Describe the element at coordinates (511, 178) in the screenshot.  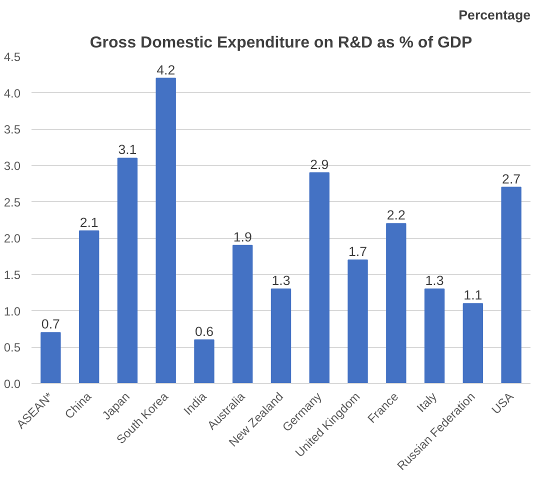
I see `data-label: 2.7` at that location.